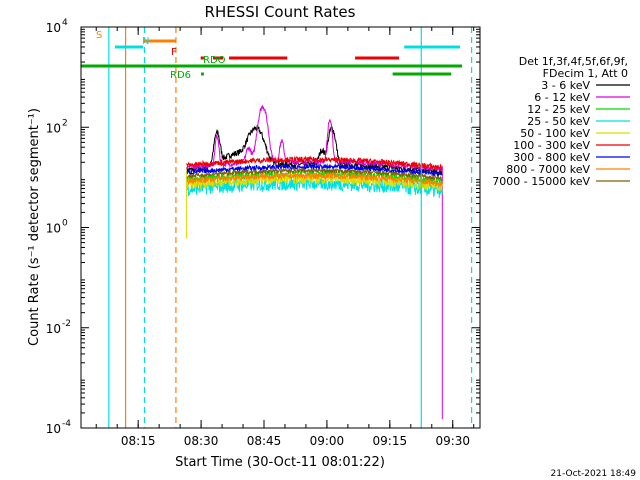 This screenshot has width=640, height=480. Describe the element at coordinates (280, 462) in the screenshot. I see `x-axis-label: Start Time (30-Oct-11 08:01:22)` at that location.